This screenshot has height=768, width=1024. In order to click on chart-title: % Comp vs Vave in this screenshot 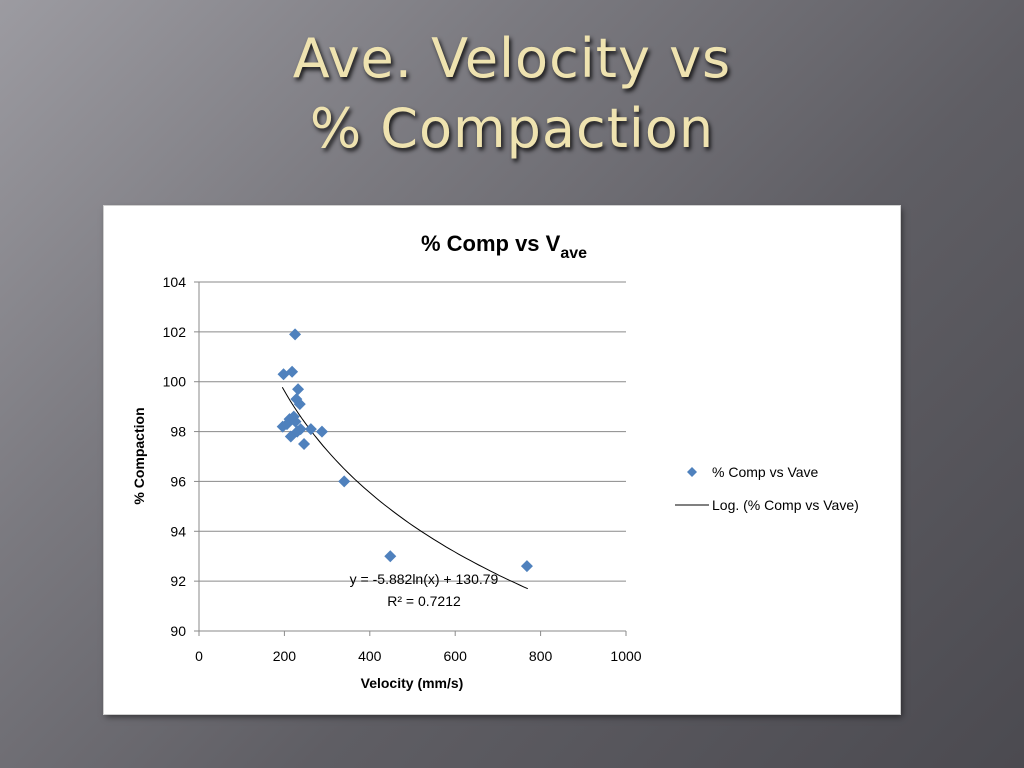, I will do `click(504, 246)`.